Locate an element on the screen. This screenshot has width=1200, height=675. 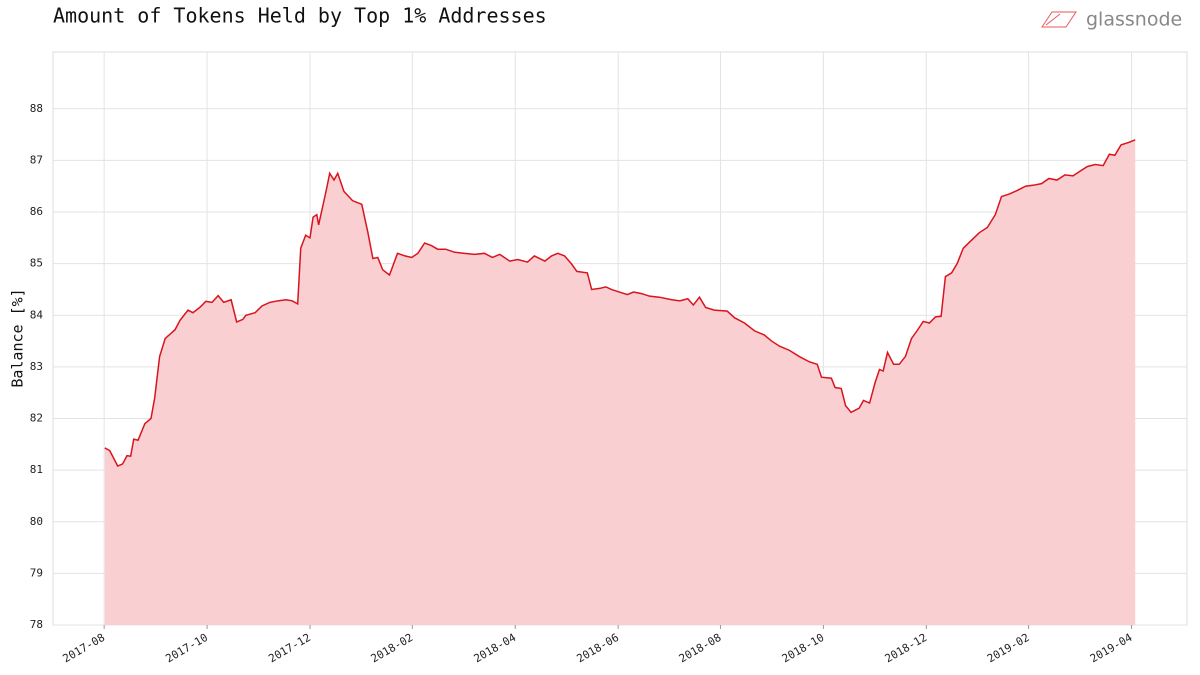
y-tick-label: 85 is located at coordinates (36, 263).